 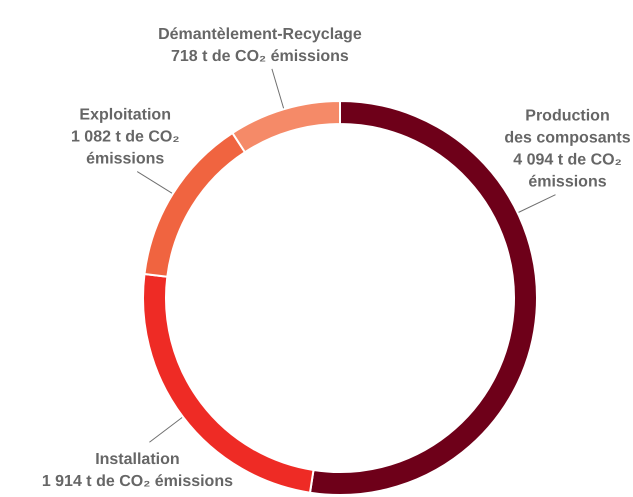 I want to click on slice-label: Démantèlement-Recyclage, so click(x=260, y=34).